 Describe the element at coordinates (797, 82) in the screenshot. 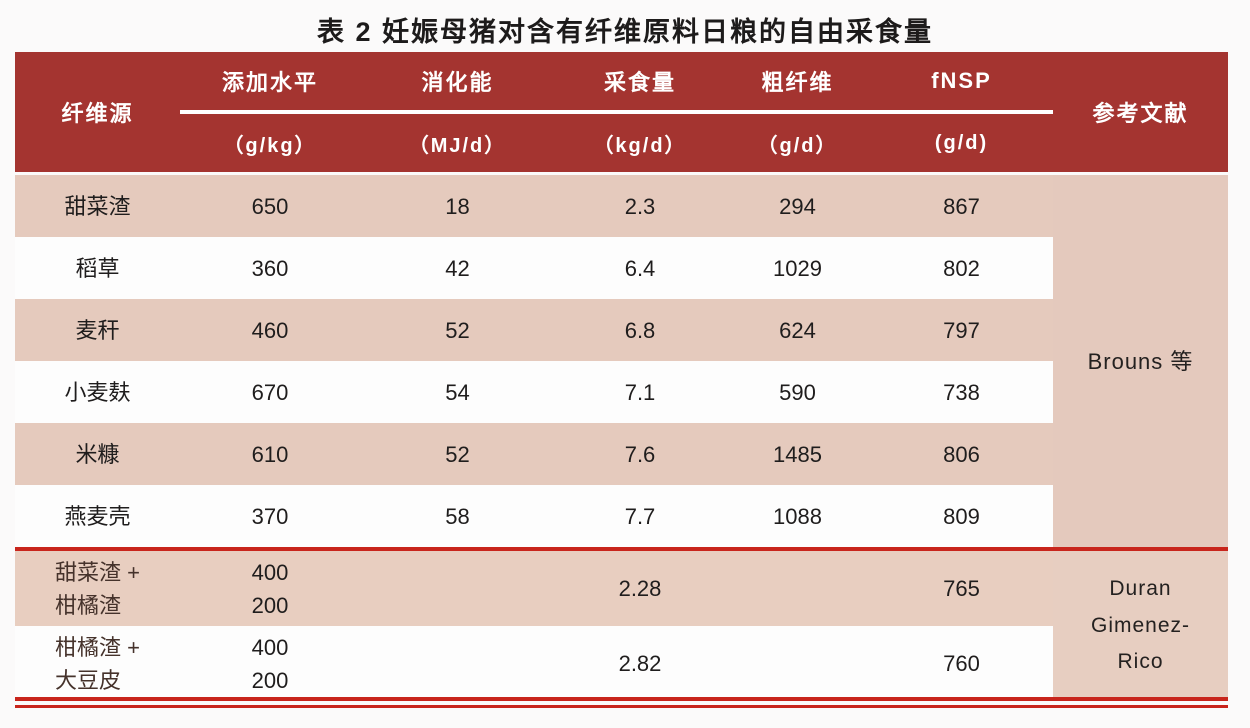

I see `col-header-crude-fiber: 粗纤维` at that location.